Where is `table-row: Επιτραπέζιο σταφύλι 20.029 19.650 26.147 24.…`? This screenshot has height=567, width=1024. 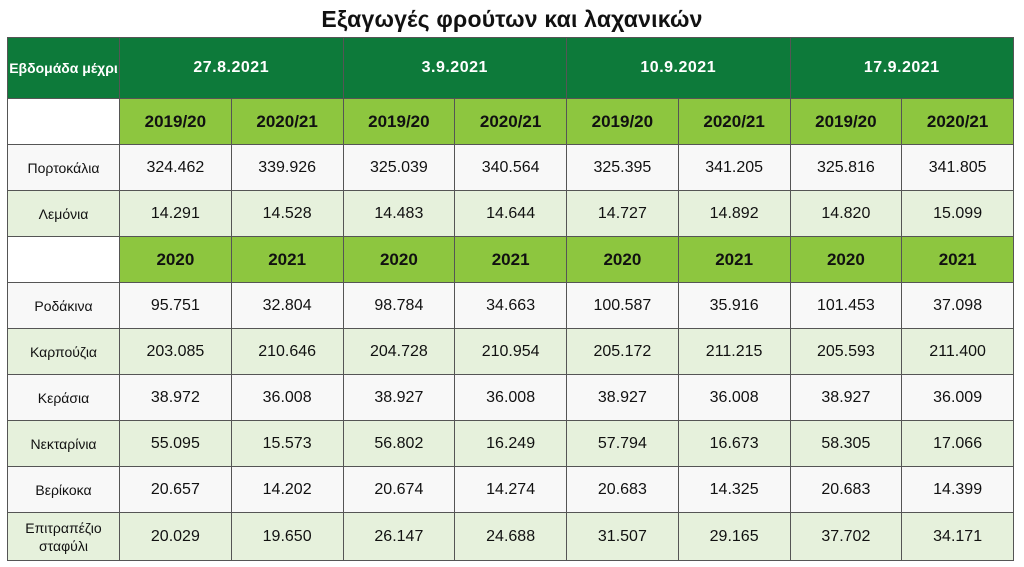
table-row: Επιτραπέζιο σταφύλι 20.029 19.650 26.147 24.… is located at coordinates (510, 536).